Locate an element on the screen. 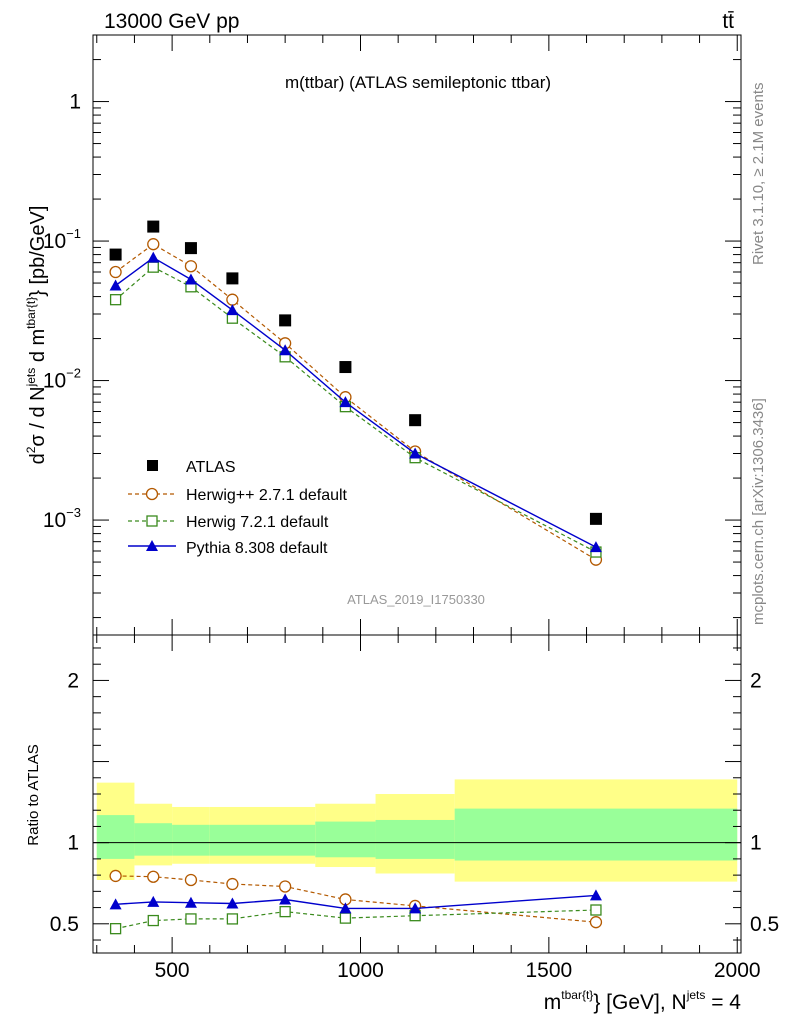  legend-label-atlas: ATLAS is located at coordinates (211, 467).